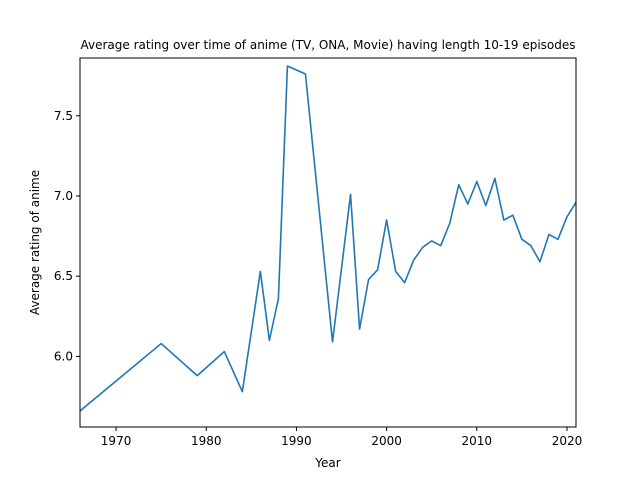  I want to click on y-axis: 6.0 6.5 7.0 7.5, so click(67, 236).